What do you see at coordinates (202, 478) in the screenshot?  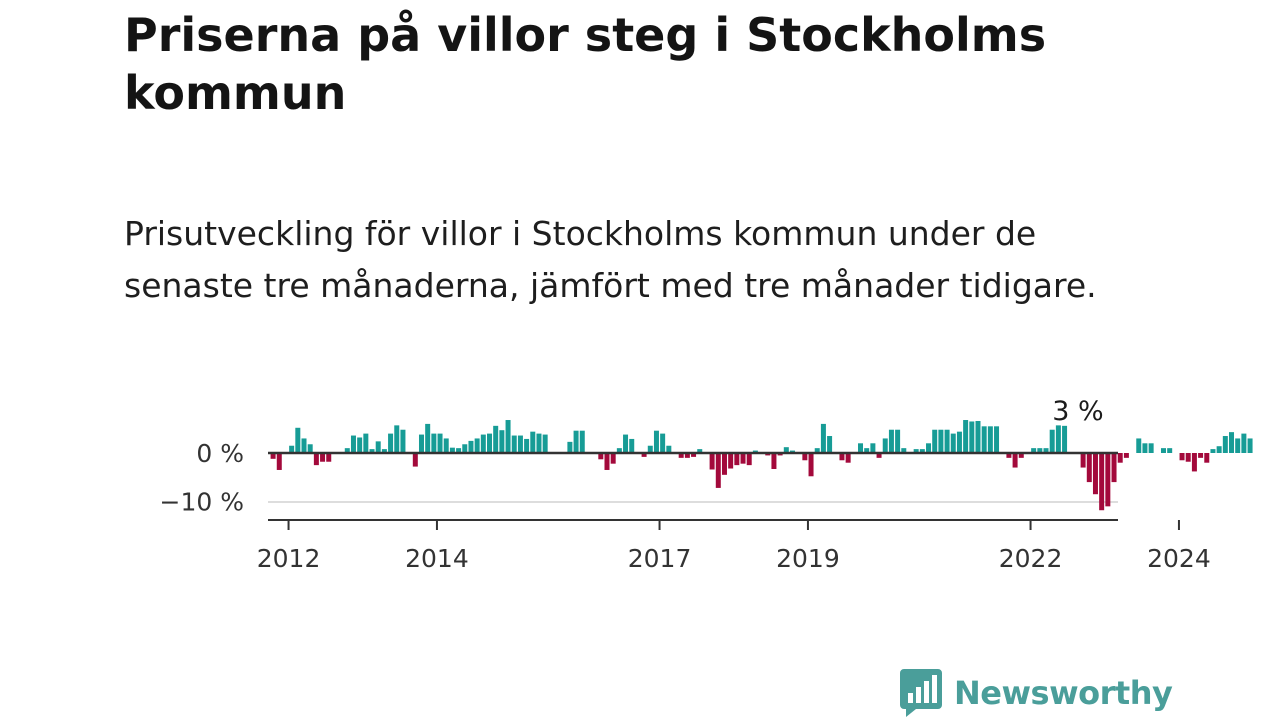 I see `y-axis-labels: 0 % −10 %` at bounding box center [202, 478].